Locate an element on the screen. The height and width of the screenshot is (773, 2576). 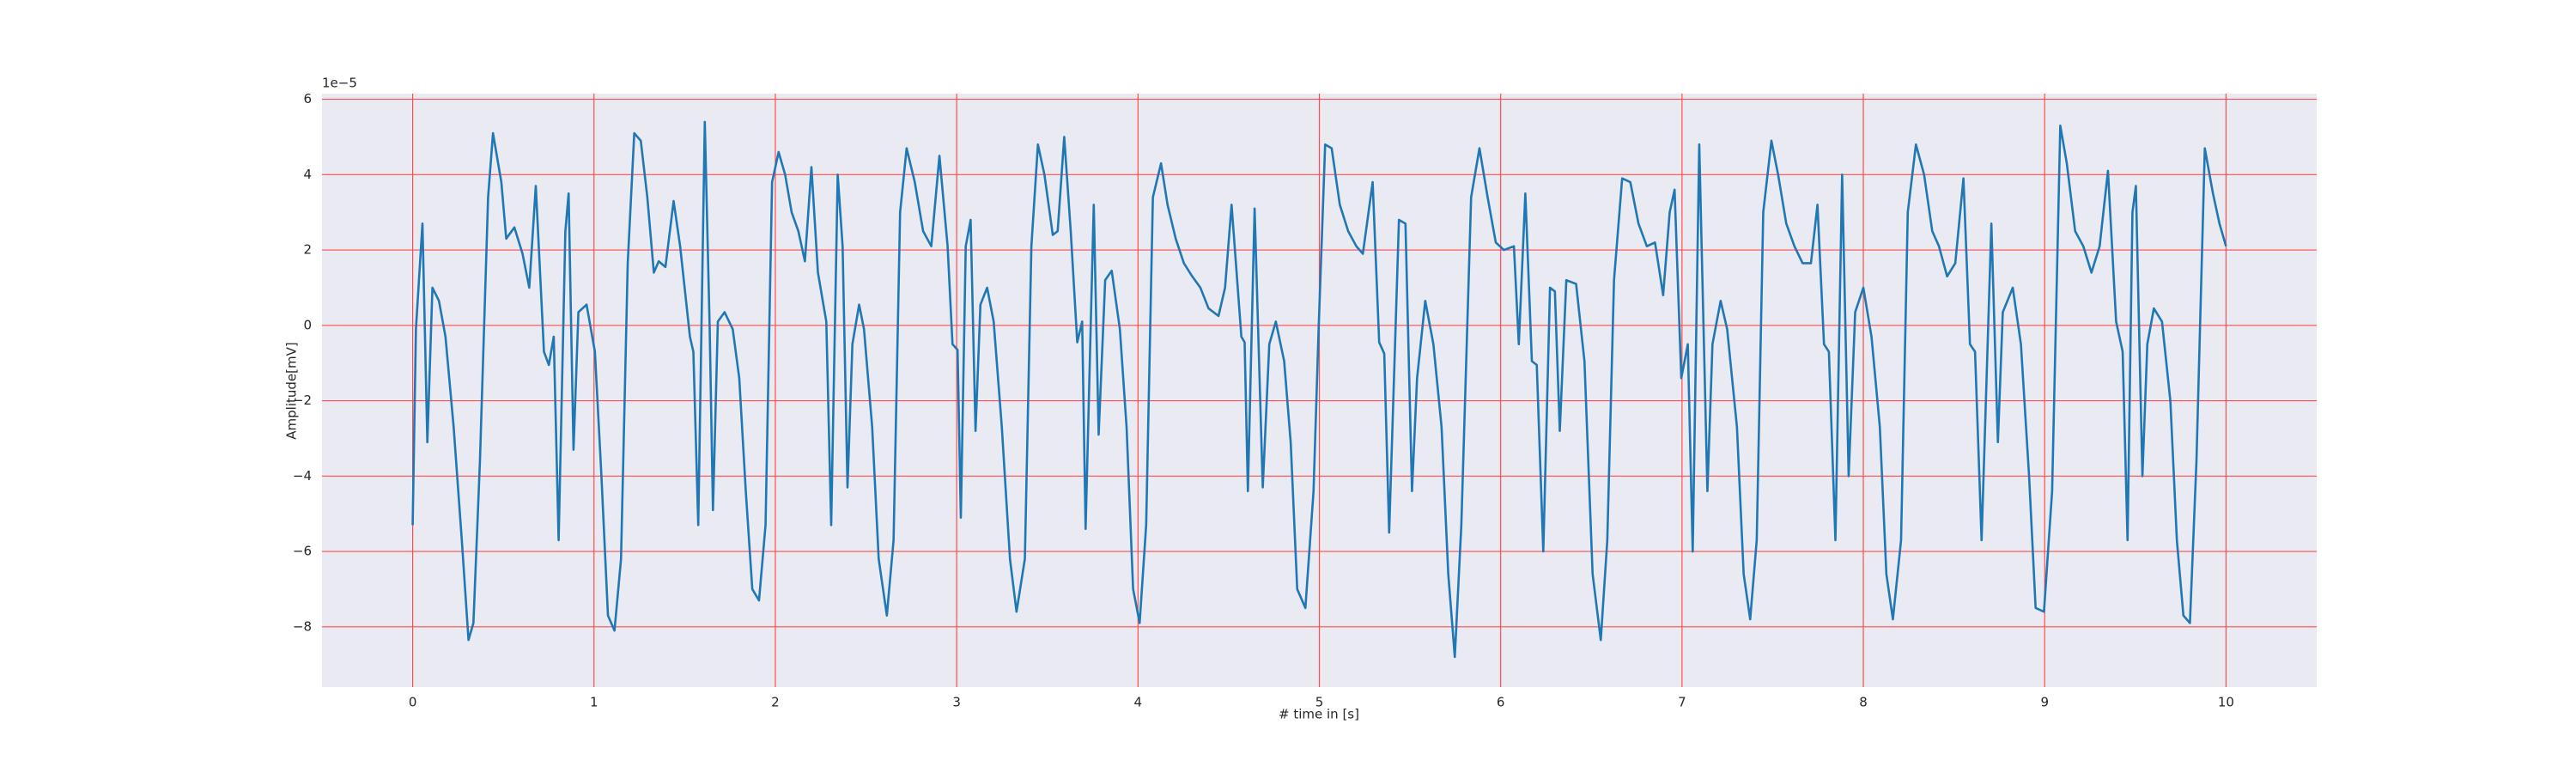
x-tick-label: 4 is located at coordinates (1138, 702).